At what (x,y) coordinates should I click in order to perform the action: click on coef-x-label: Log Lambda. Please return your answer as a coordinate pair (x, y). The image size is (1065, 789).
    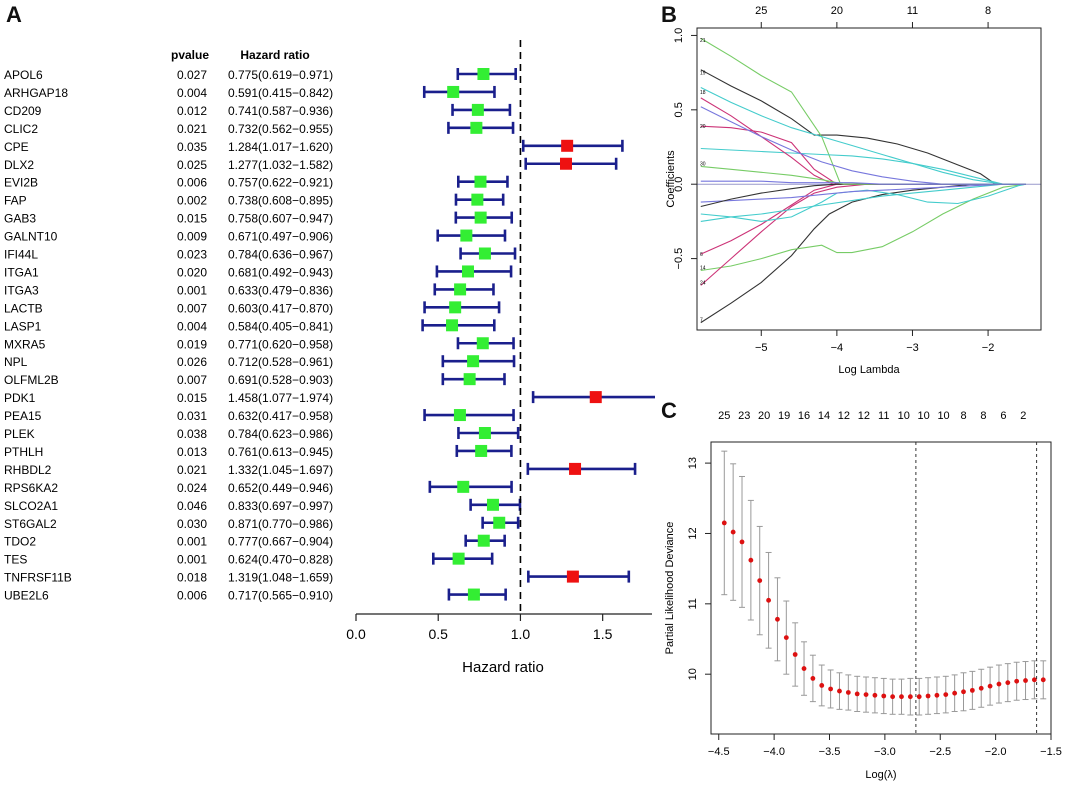
    Looking at the image, I should click on (869, 370).